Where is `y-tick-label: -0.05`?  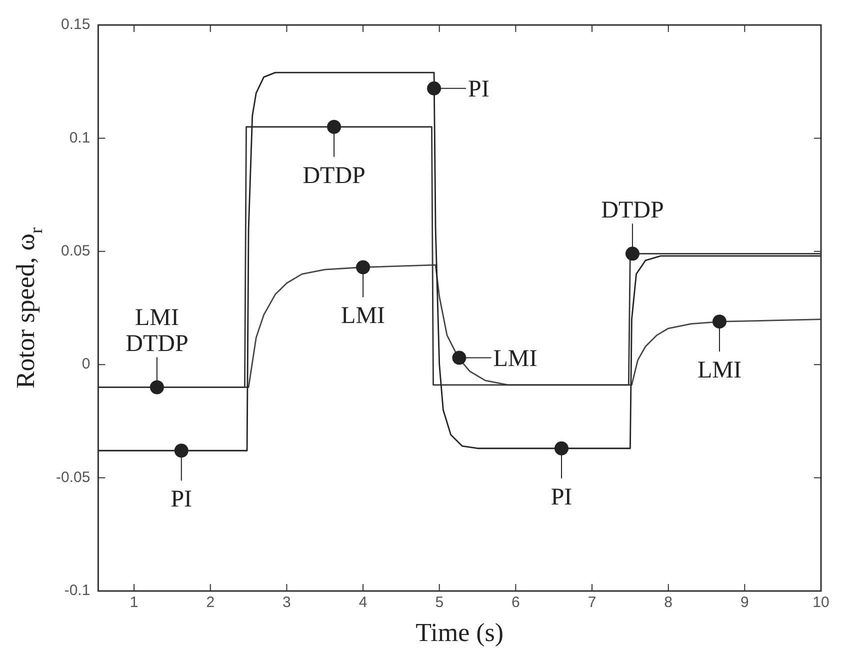 y-tick-label: -0.05 is located at coordinates (73, 477).